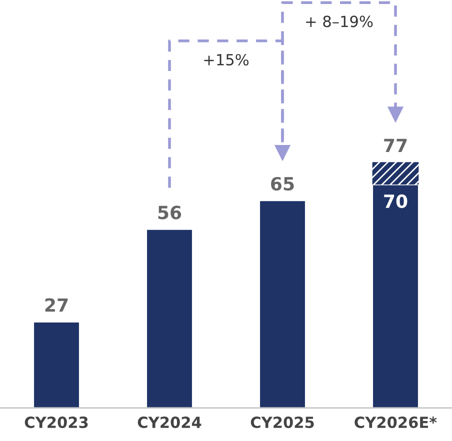 The height and width of the screenshot is (441, 452). What do you see at coordinates (56, 305) in the screenshot?
I see `total-label: 27` at bounding box center [56, 305].